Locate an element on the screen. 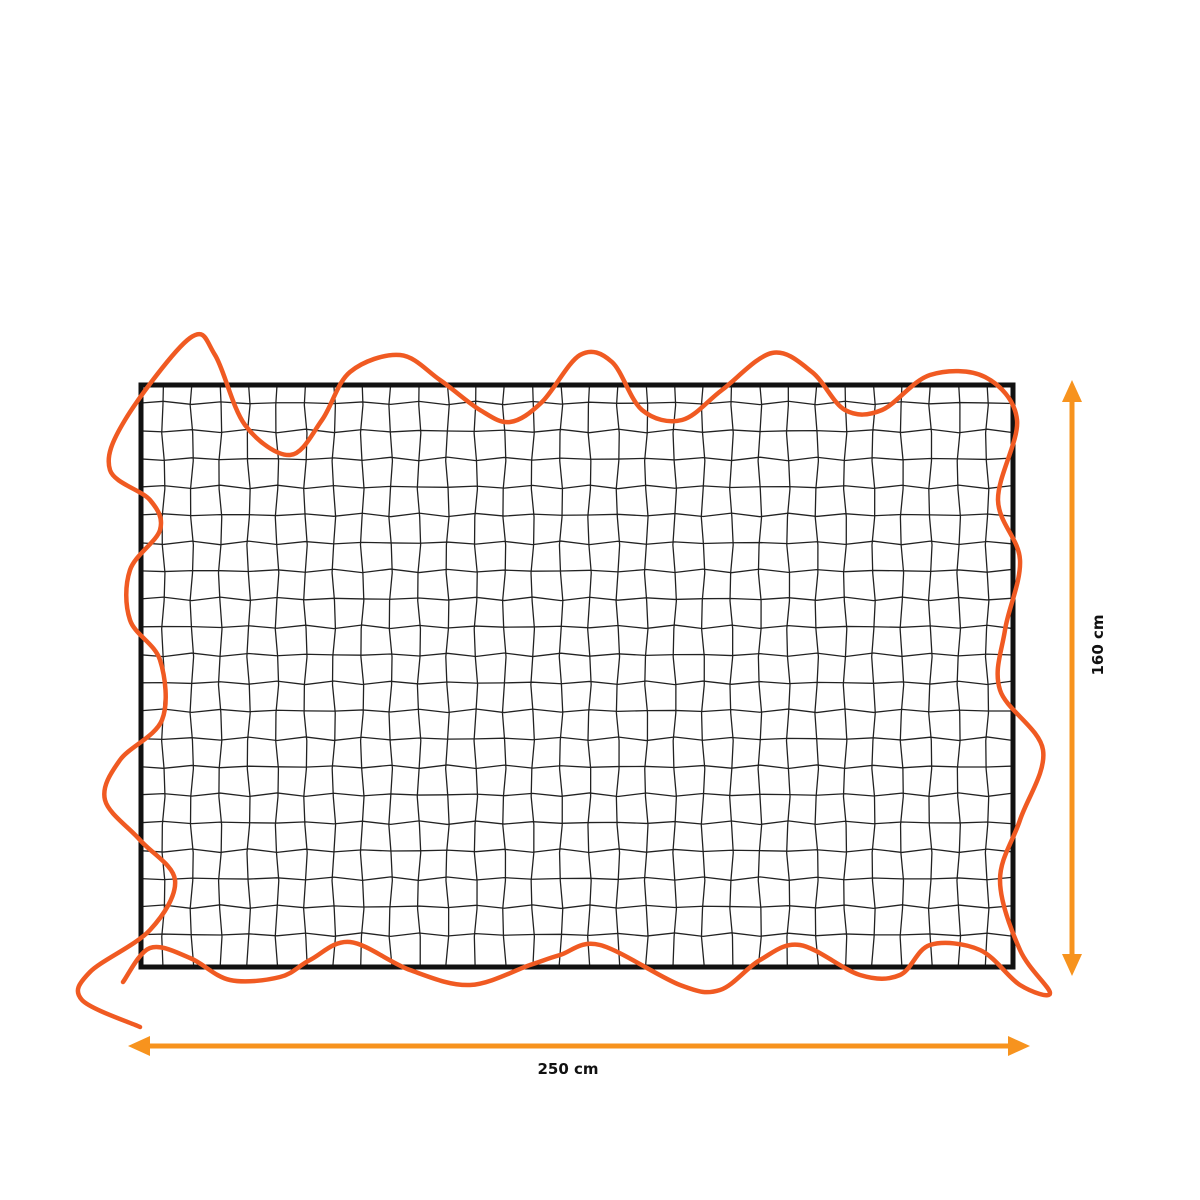  width-label: 250 cm is located at coordinates (568, 1069).